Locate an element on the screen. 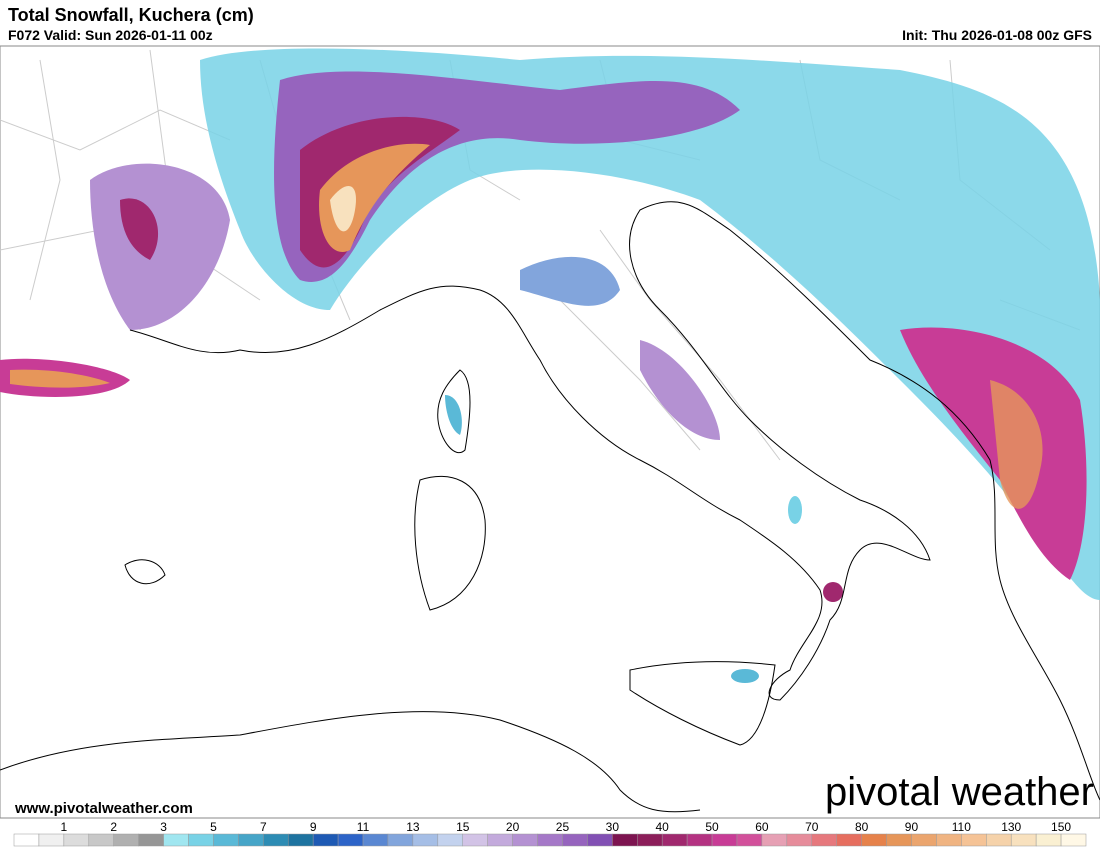 The width and height of the screenshot is (1100, 855). valid-time: F072 Valid: Sun 2026-01-11 00z is located at coordinates (110, 35).